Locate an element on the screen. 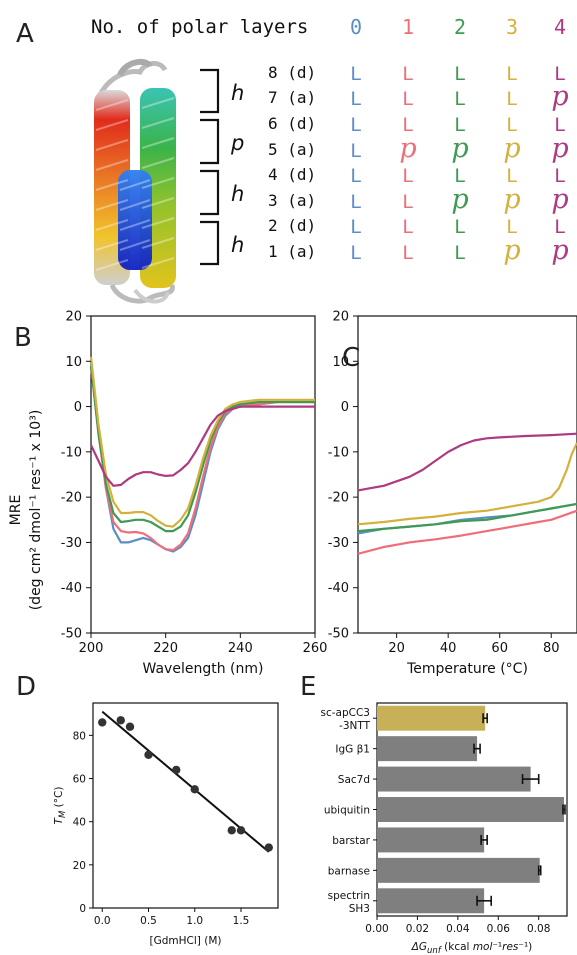  bracket-labels: h p h h is located at coordinates (237, 169).